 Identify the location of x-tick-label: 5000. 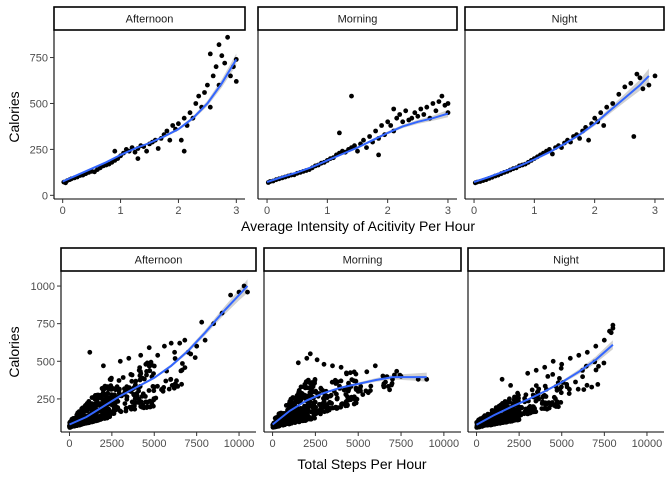
(154, 444).